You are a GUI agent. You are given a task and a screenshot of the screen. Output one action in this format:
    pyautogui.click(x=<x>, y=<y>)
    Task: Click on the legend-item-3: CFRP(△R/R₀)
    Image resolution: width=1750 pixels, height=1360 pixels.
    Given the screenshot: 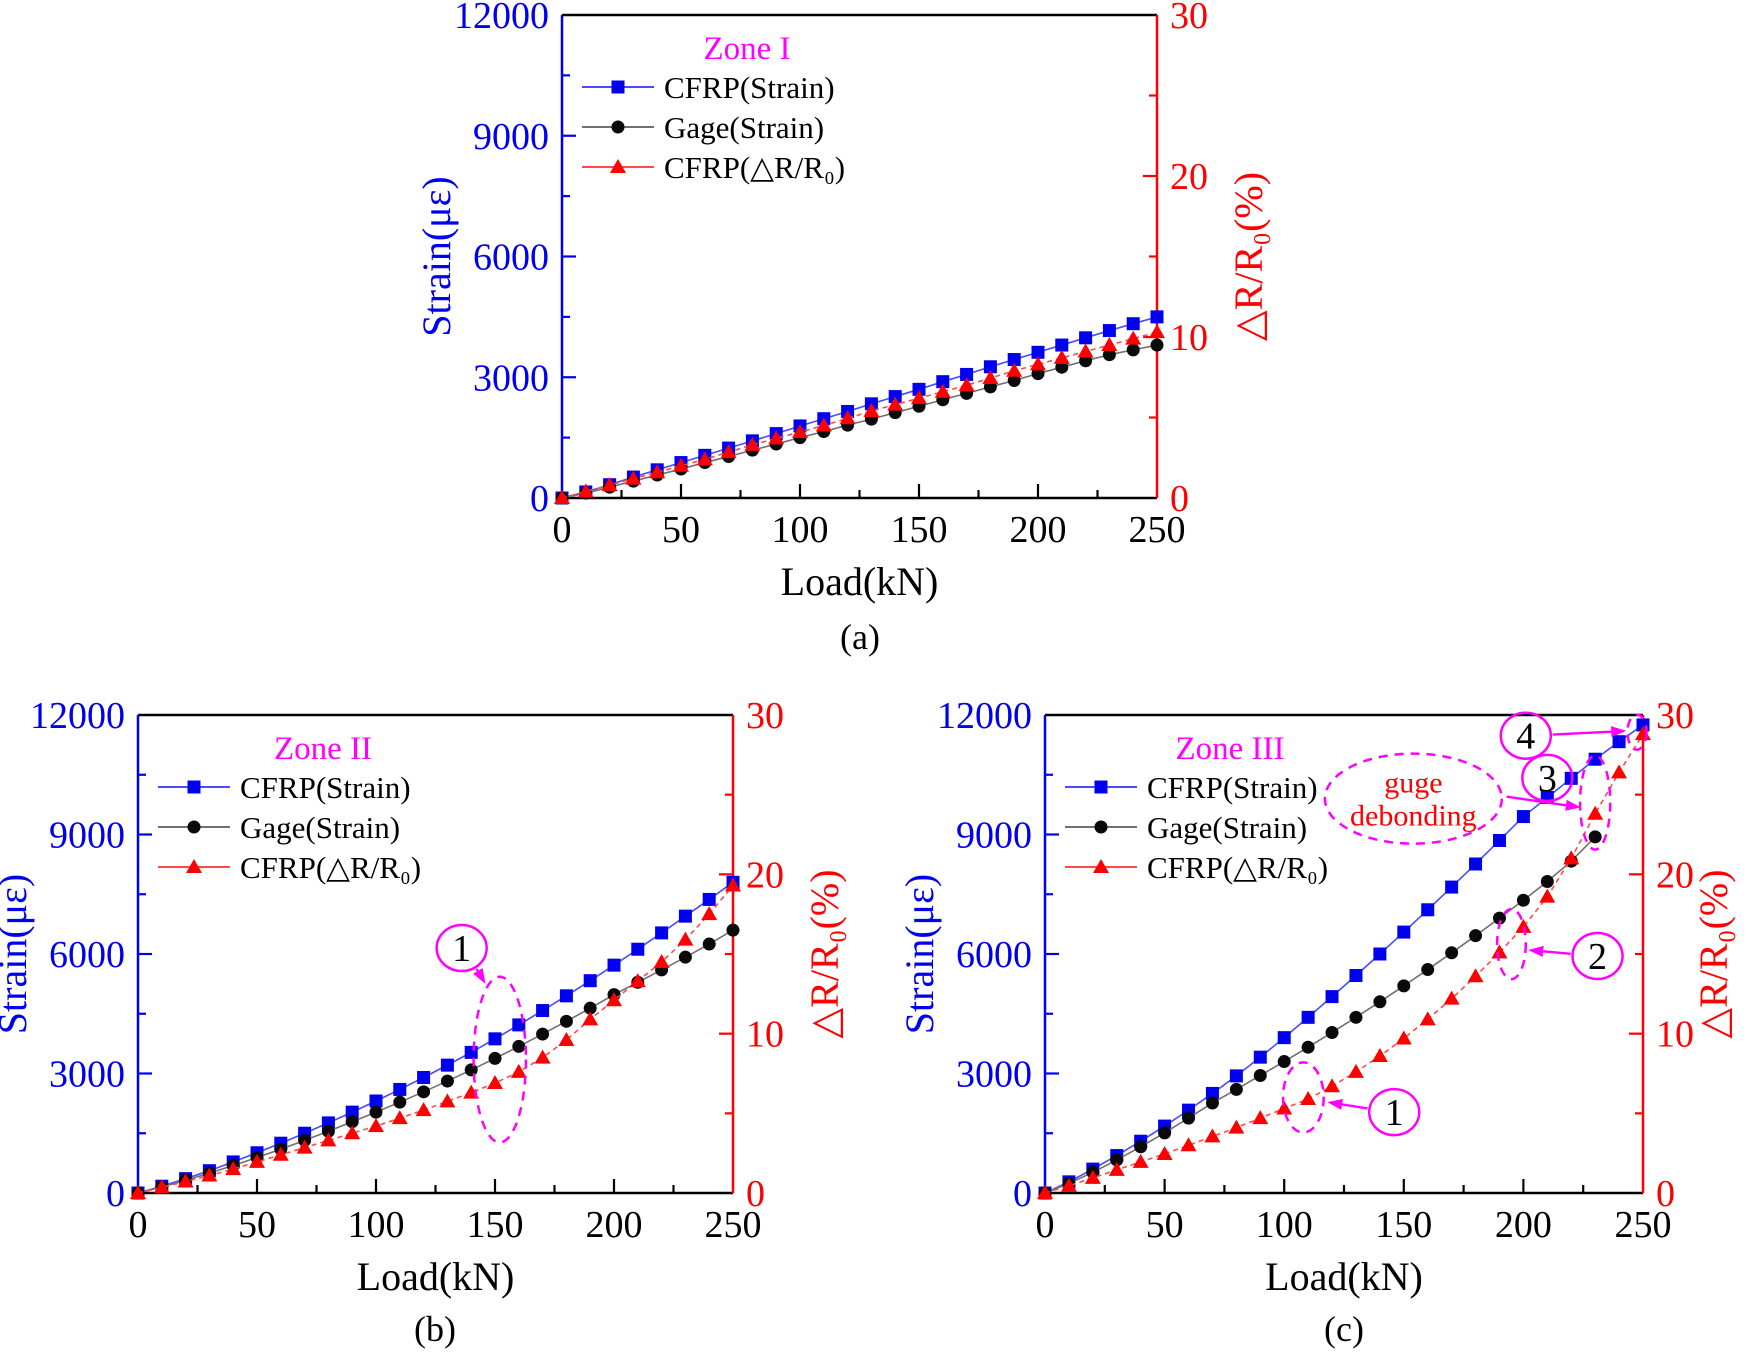 What is the action you would take?
    pyautogui.click(x=1196, y=867)
    